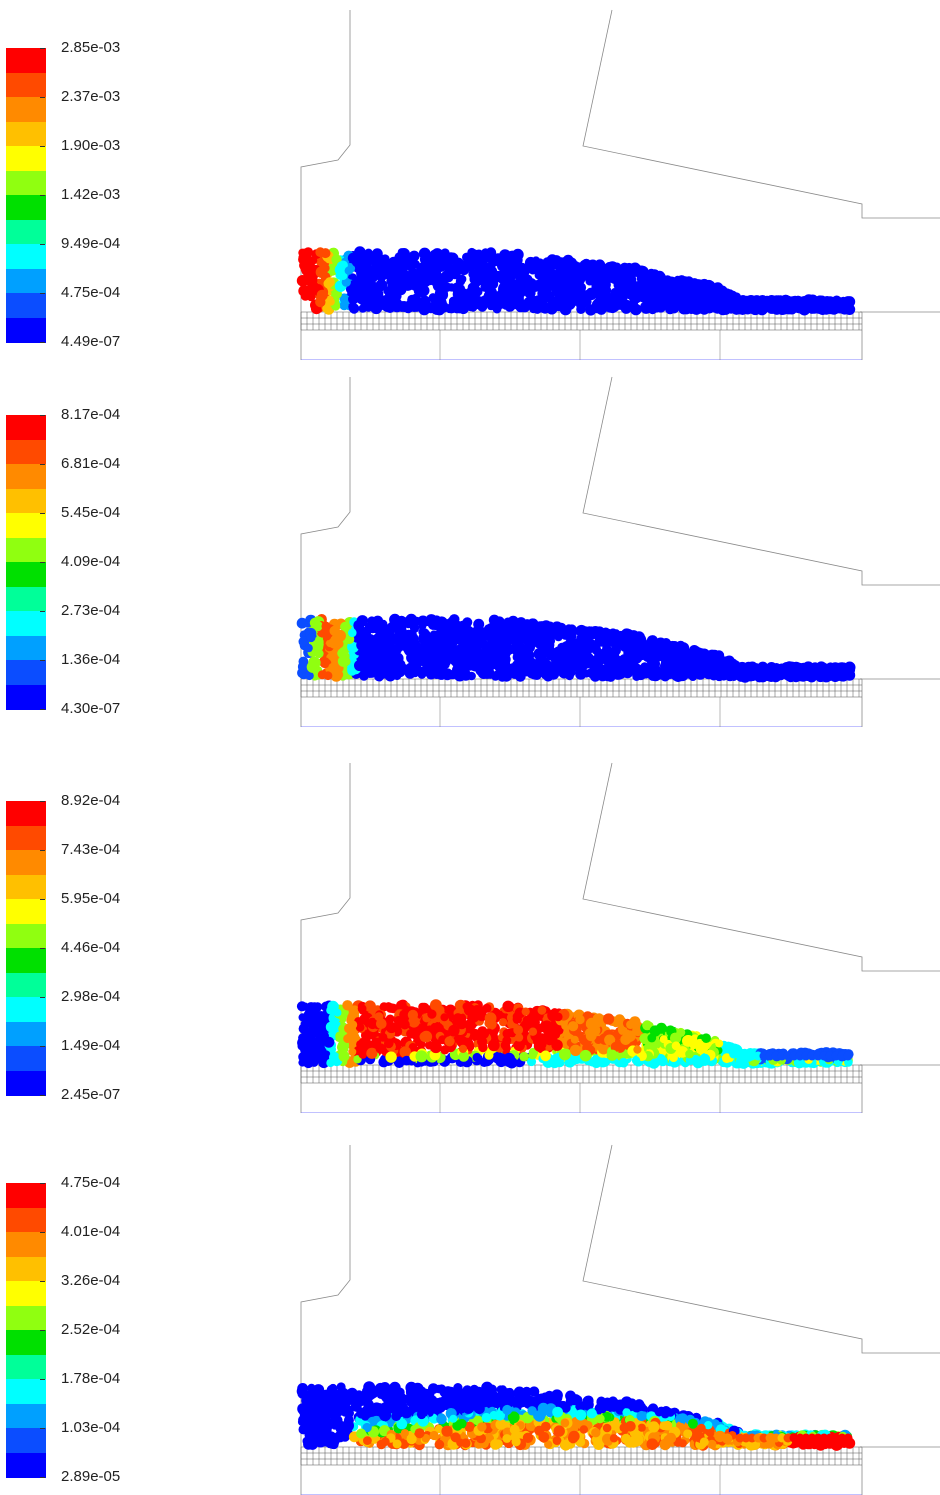  Describe the element at coordinates (761, 114) in the screenshot. I see `furnace-roof` at that location.